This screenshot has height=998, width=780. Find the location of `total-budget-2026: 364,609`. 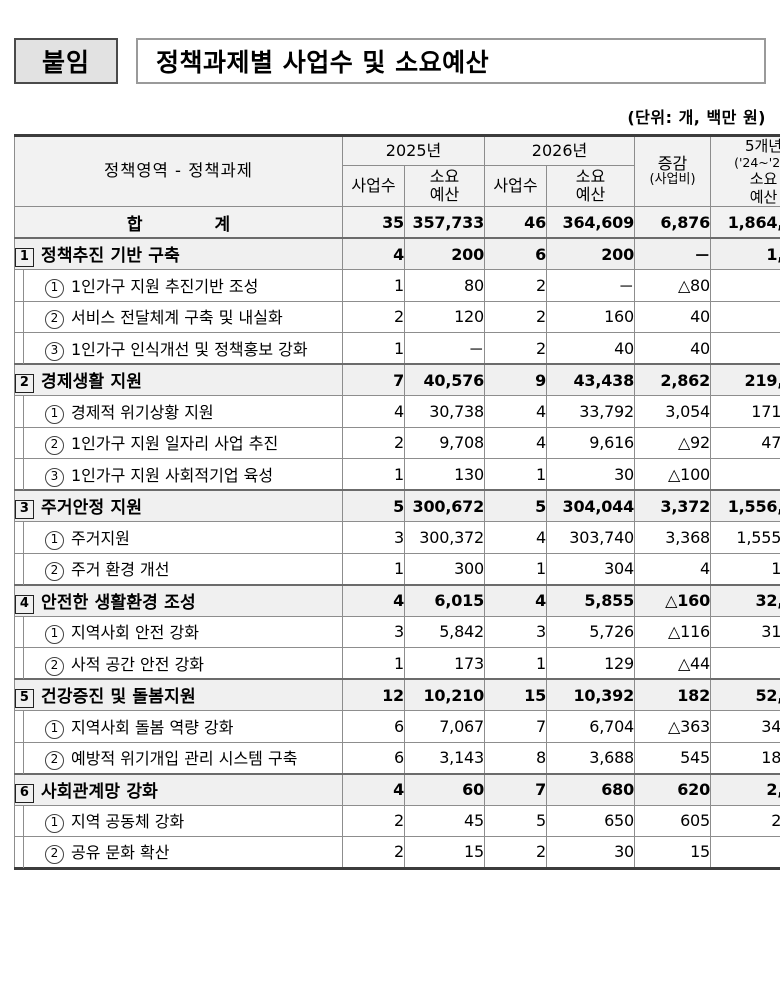

total-budget-2026: 364,609 is located at coordinates (591, 223).